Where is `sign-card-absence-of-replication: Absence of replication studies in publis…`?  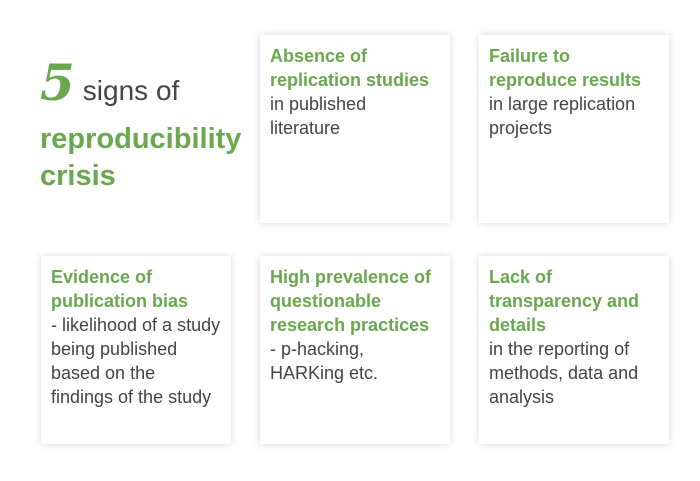 sign-card-absence-of-replication: Absence of replication studies in publis… is located at coordinates (355, 129).